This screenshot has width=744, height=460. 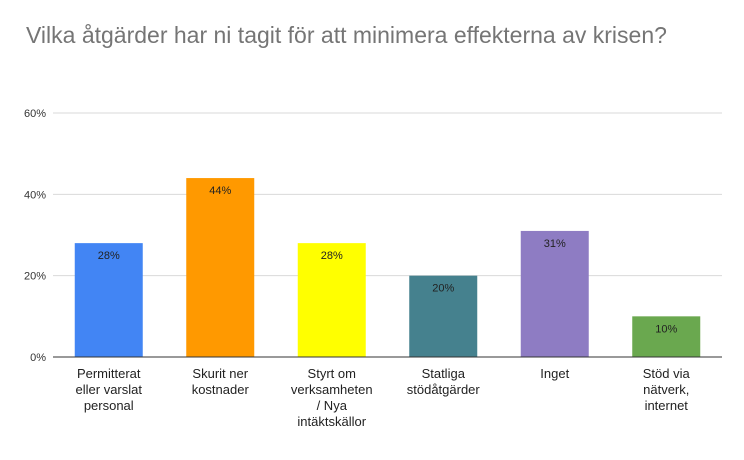 I want to click on category-label: Statliga stödåtgärder, so click(x=444, y=381).